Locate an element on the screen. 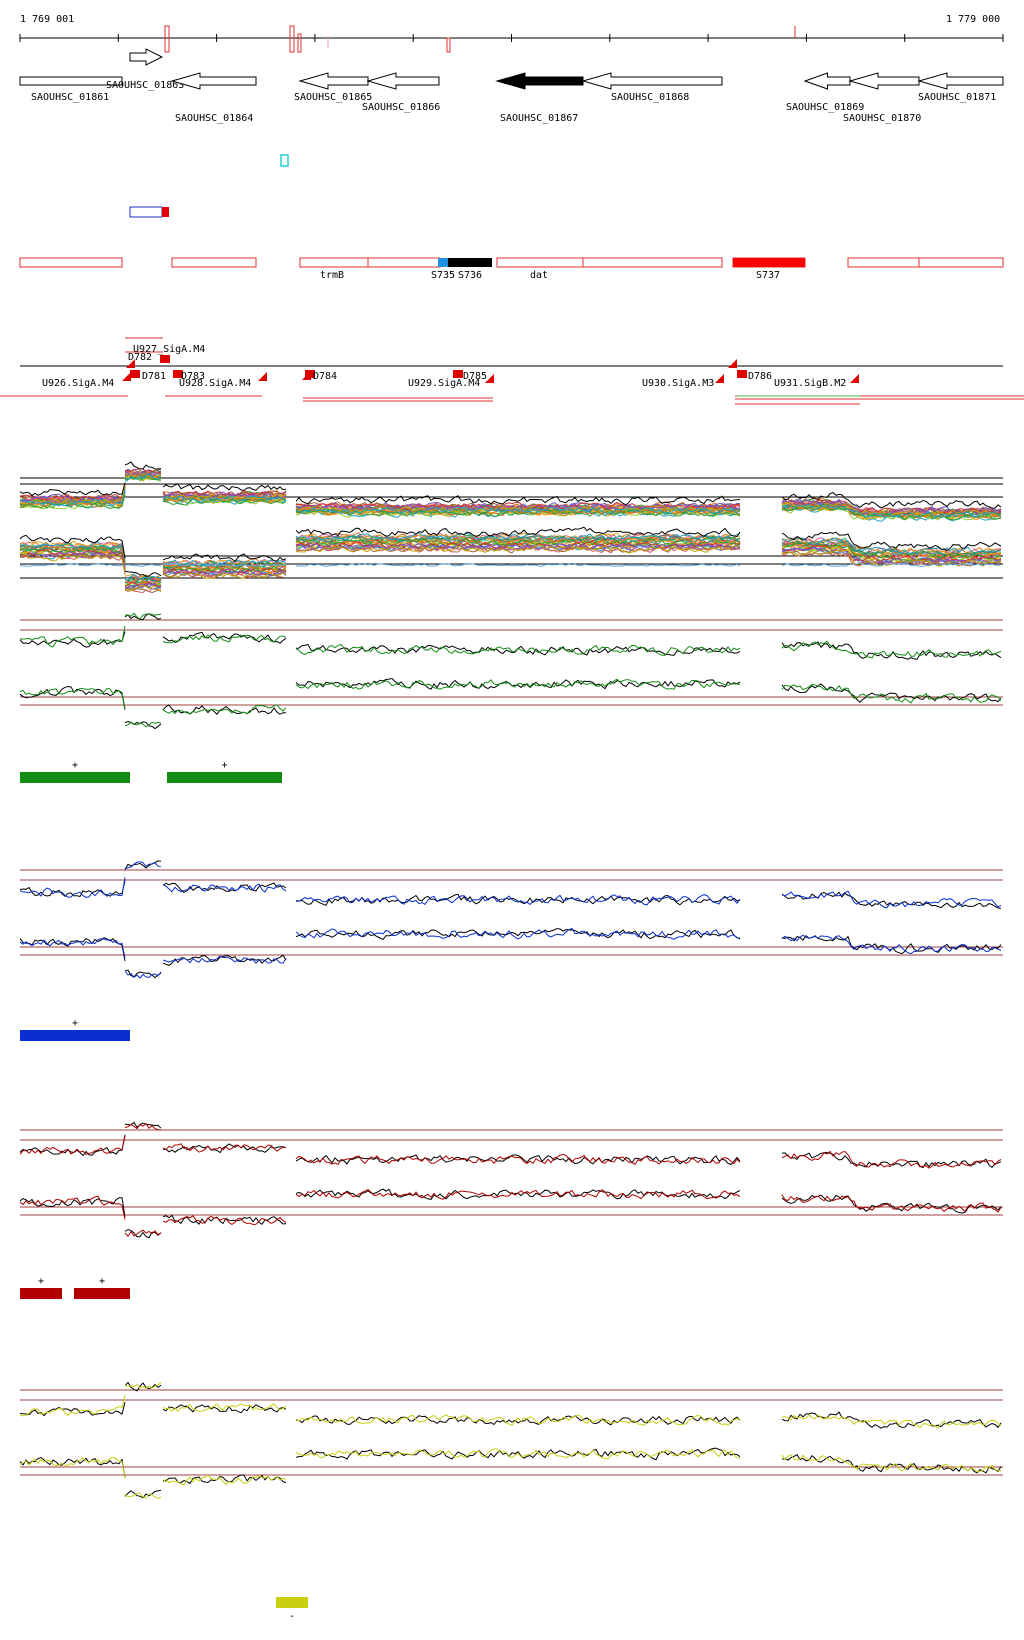 The image size is (1024, 1640). region-track: trmB S735 S736 dat S737 is located at coordinates (511, 269).